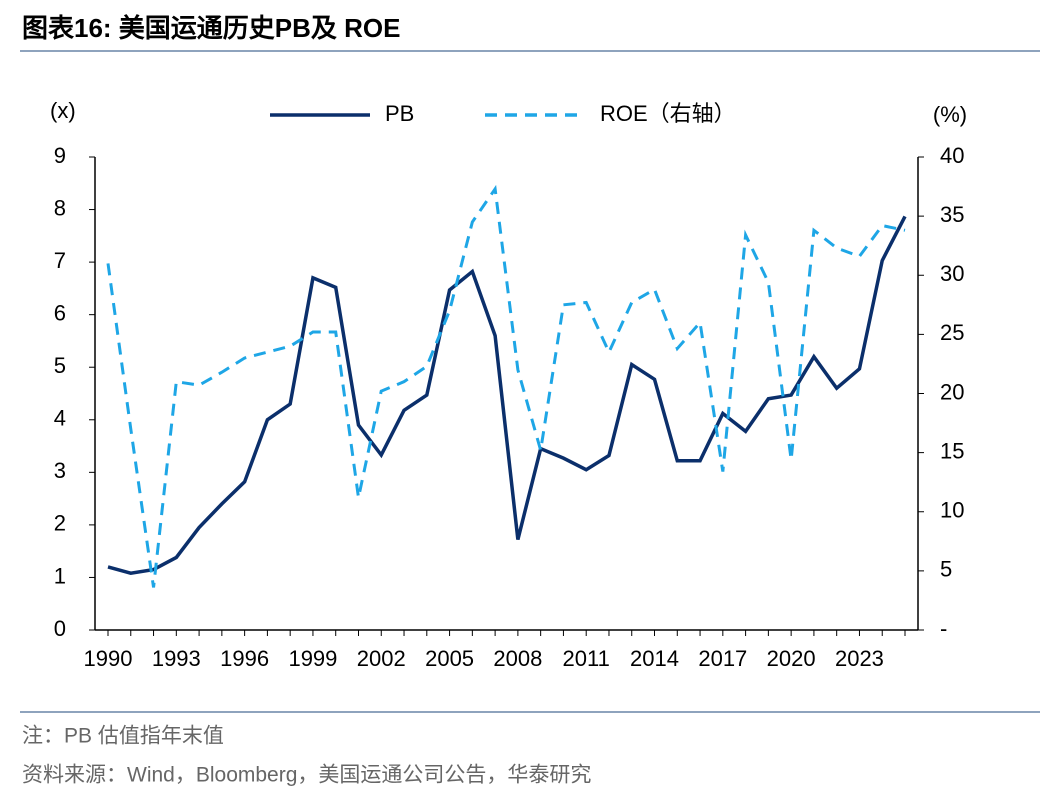 This screenshot has width=1048, height=804. Describe the element at coordinates (952, 273) in the screenshot. I see `y2-tick-label: 30` at that location.